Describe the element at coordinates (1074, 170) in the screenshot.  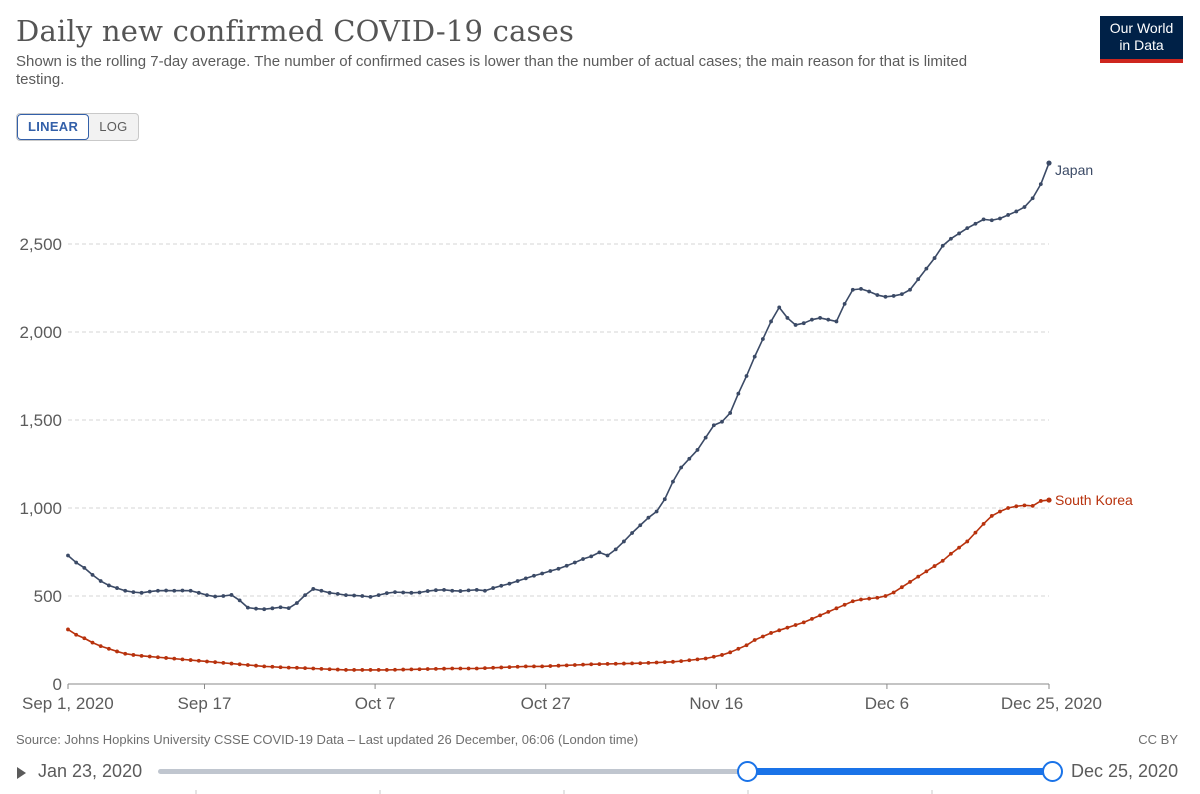
I see `series-label: Japan` at that location.